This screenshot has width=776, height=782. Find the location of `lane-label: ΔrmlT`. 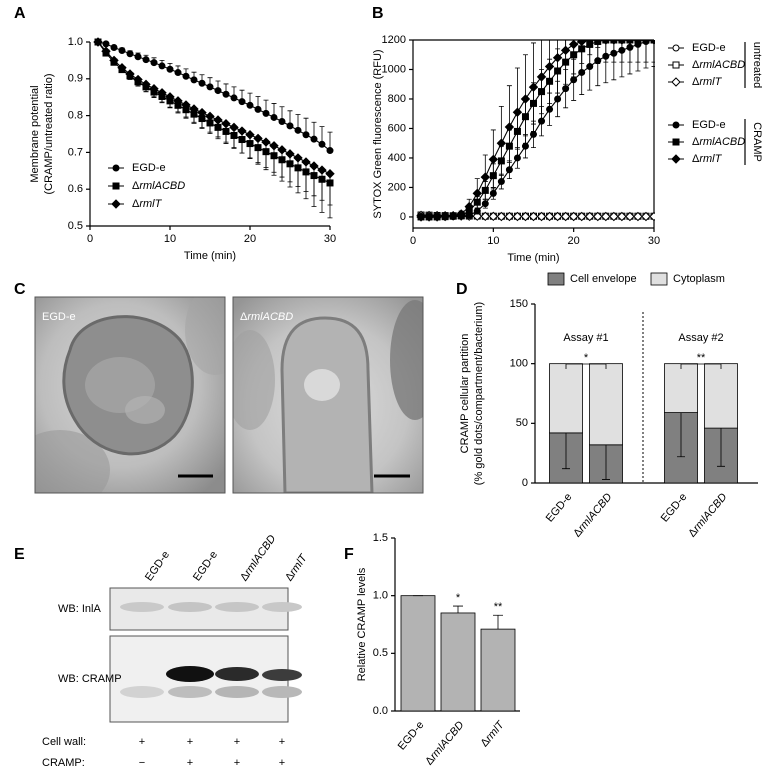

lane-label: ΔrmlT is located at coordinates (296, 567).